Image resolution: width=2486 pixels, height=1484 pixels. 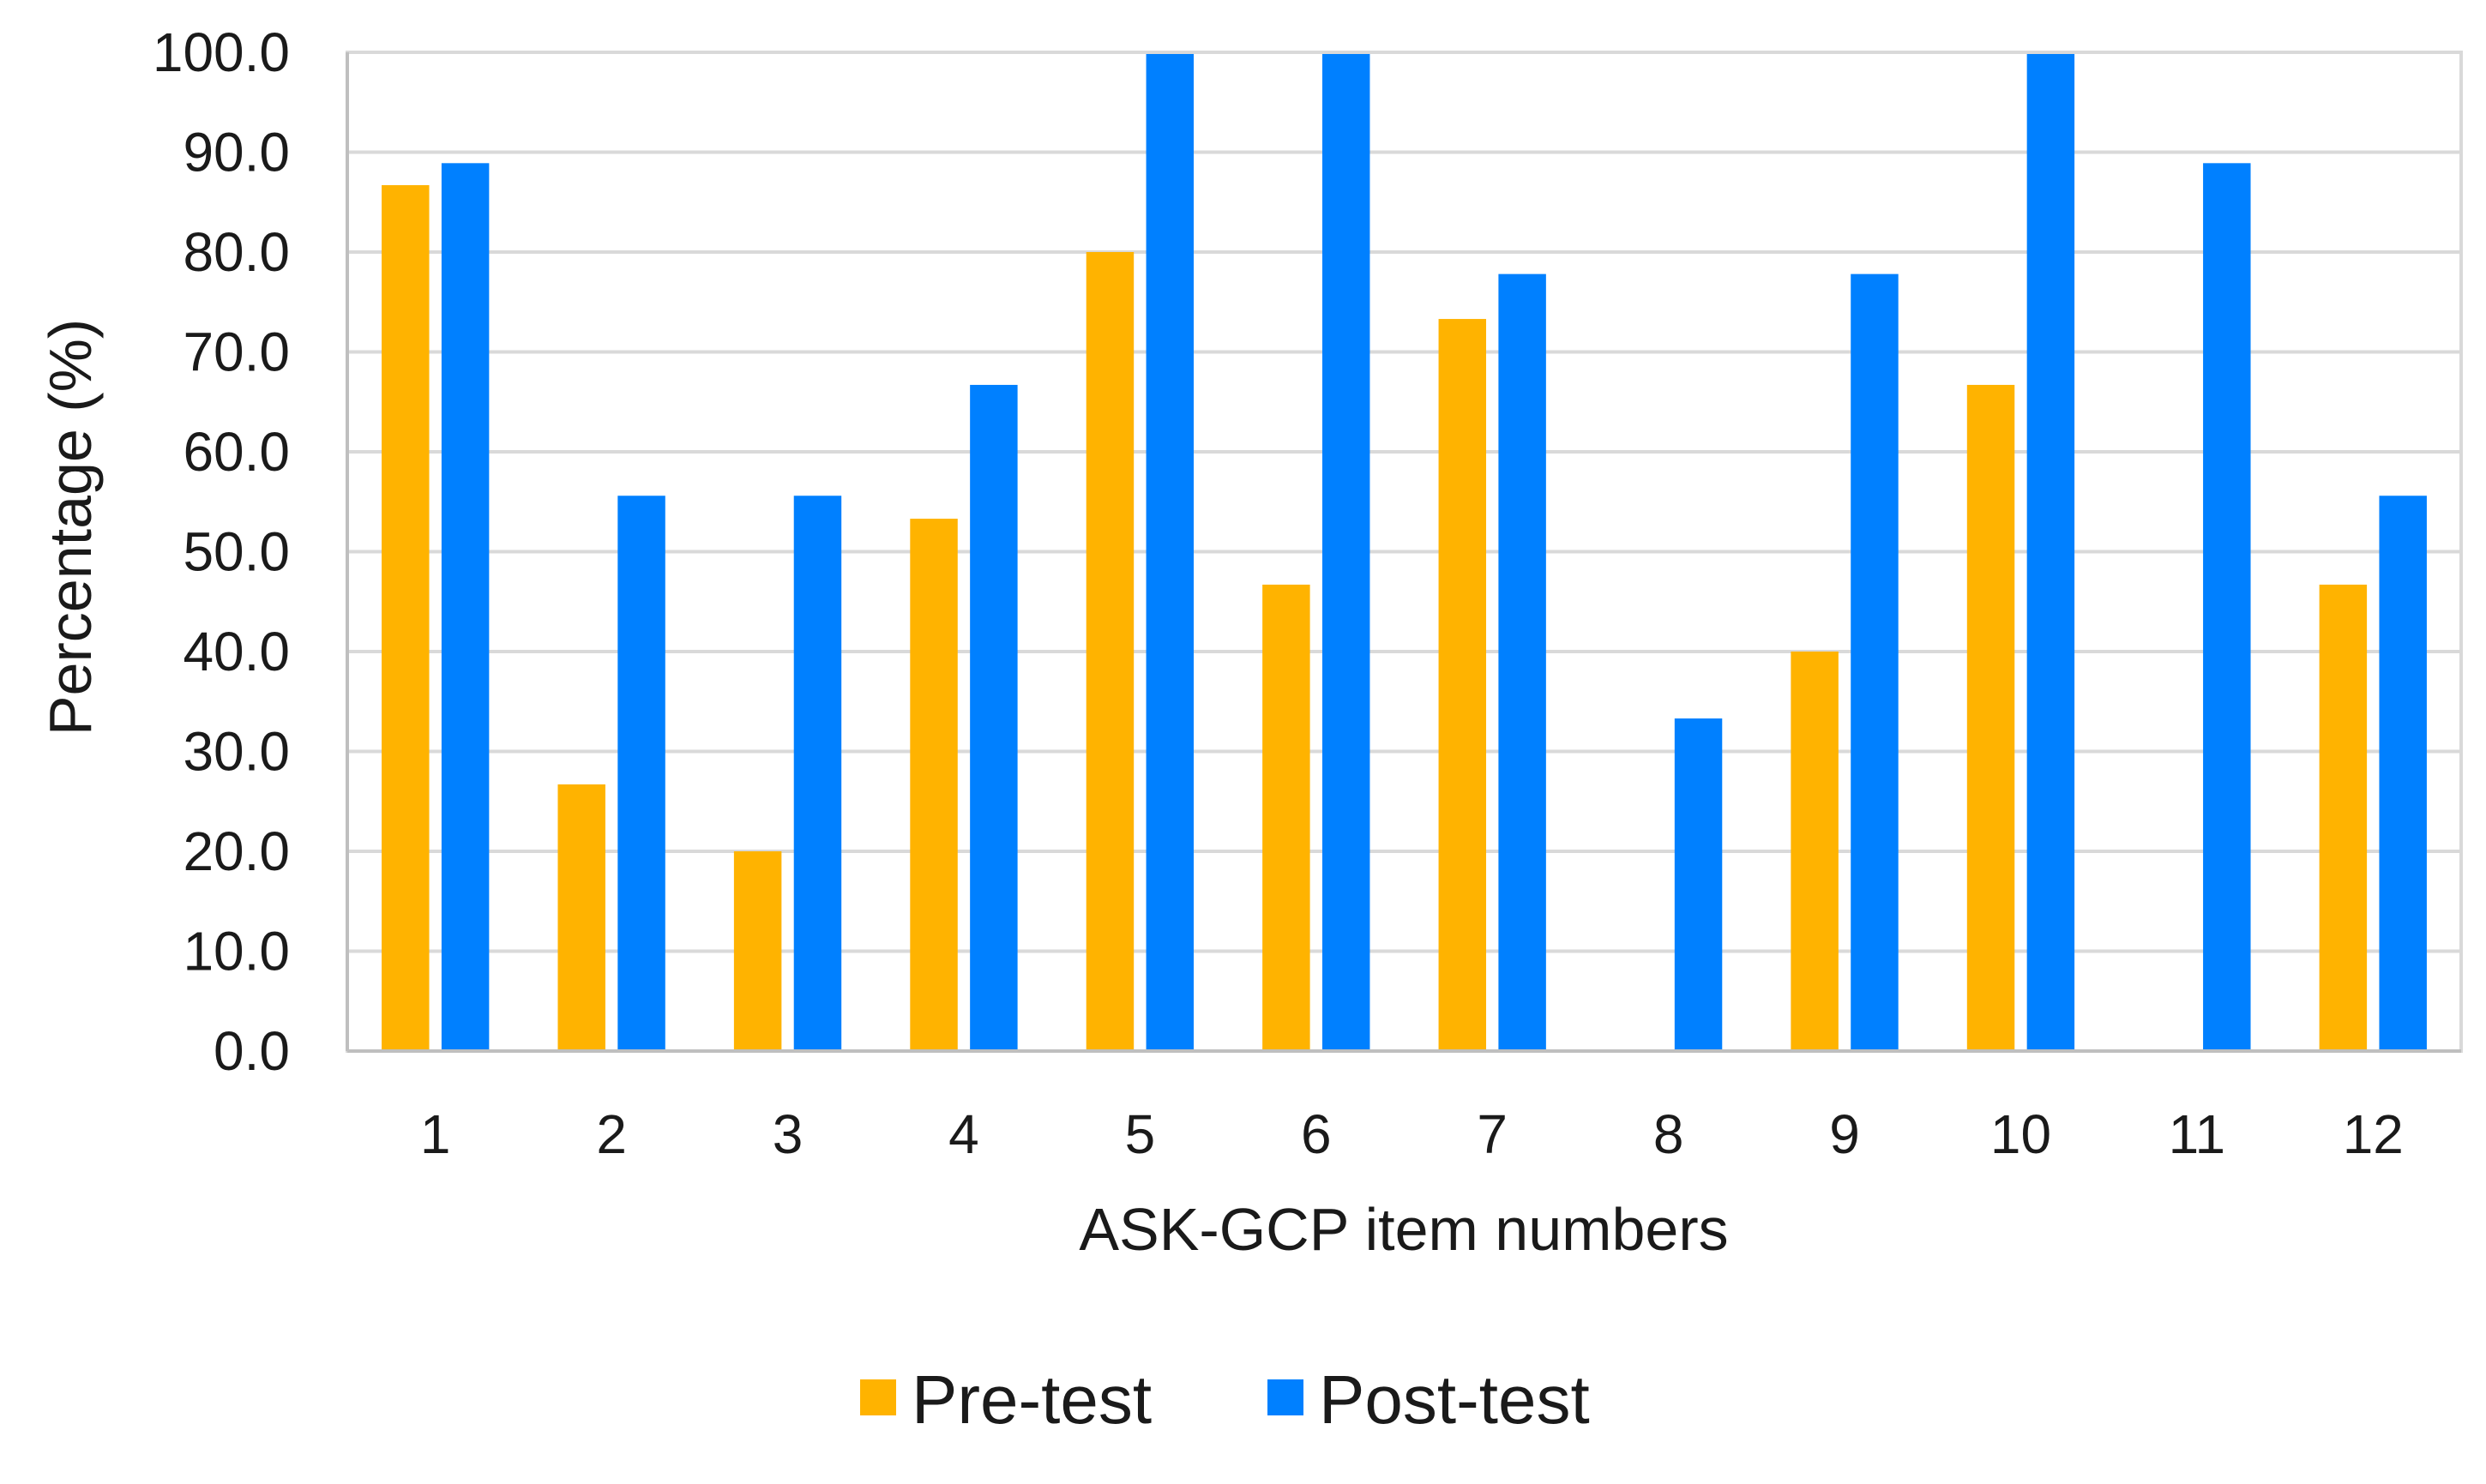 I want to click on y-tick-label: 80.0, so click(x=236, y=252).